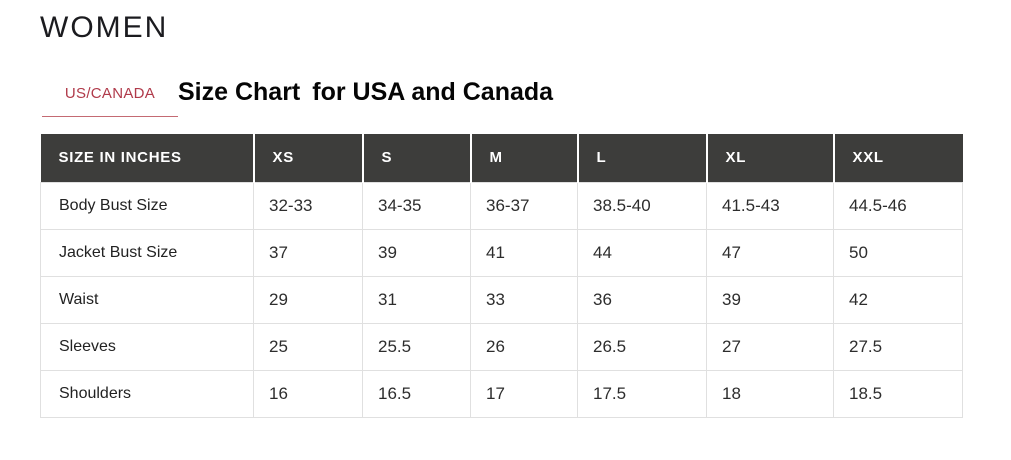  What do you see at coordinates (416, 252) in the screenshot?
I see `cell-jacket-bust-s: 39` at bounding box center [416, 252].